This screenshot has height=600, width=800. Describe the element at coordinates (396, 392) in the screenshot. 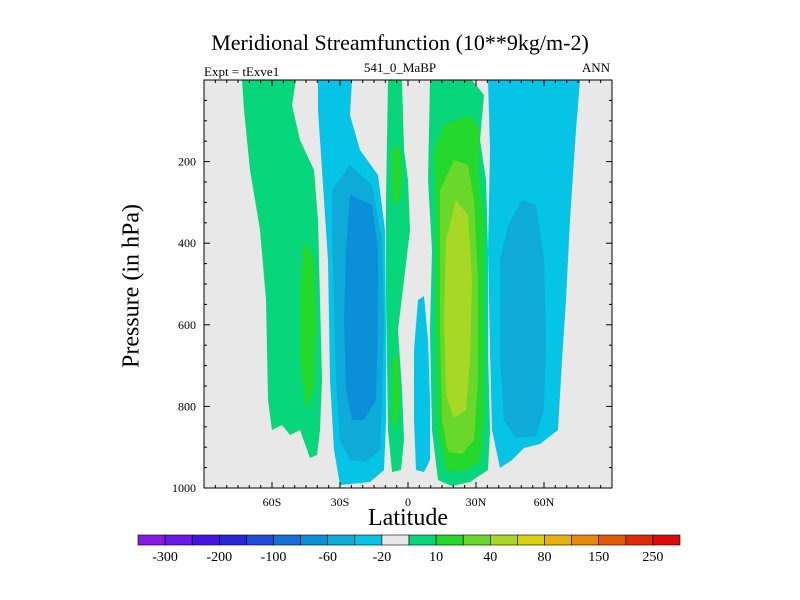

I see `equatorial-strip-lower` at that location.